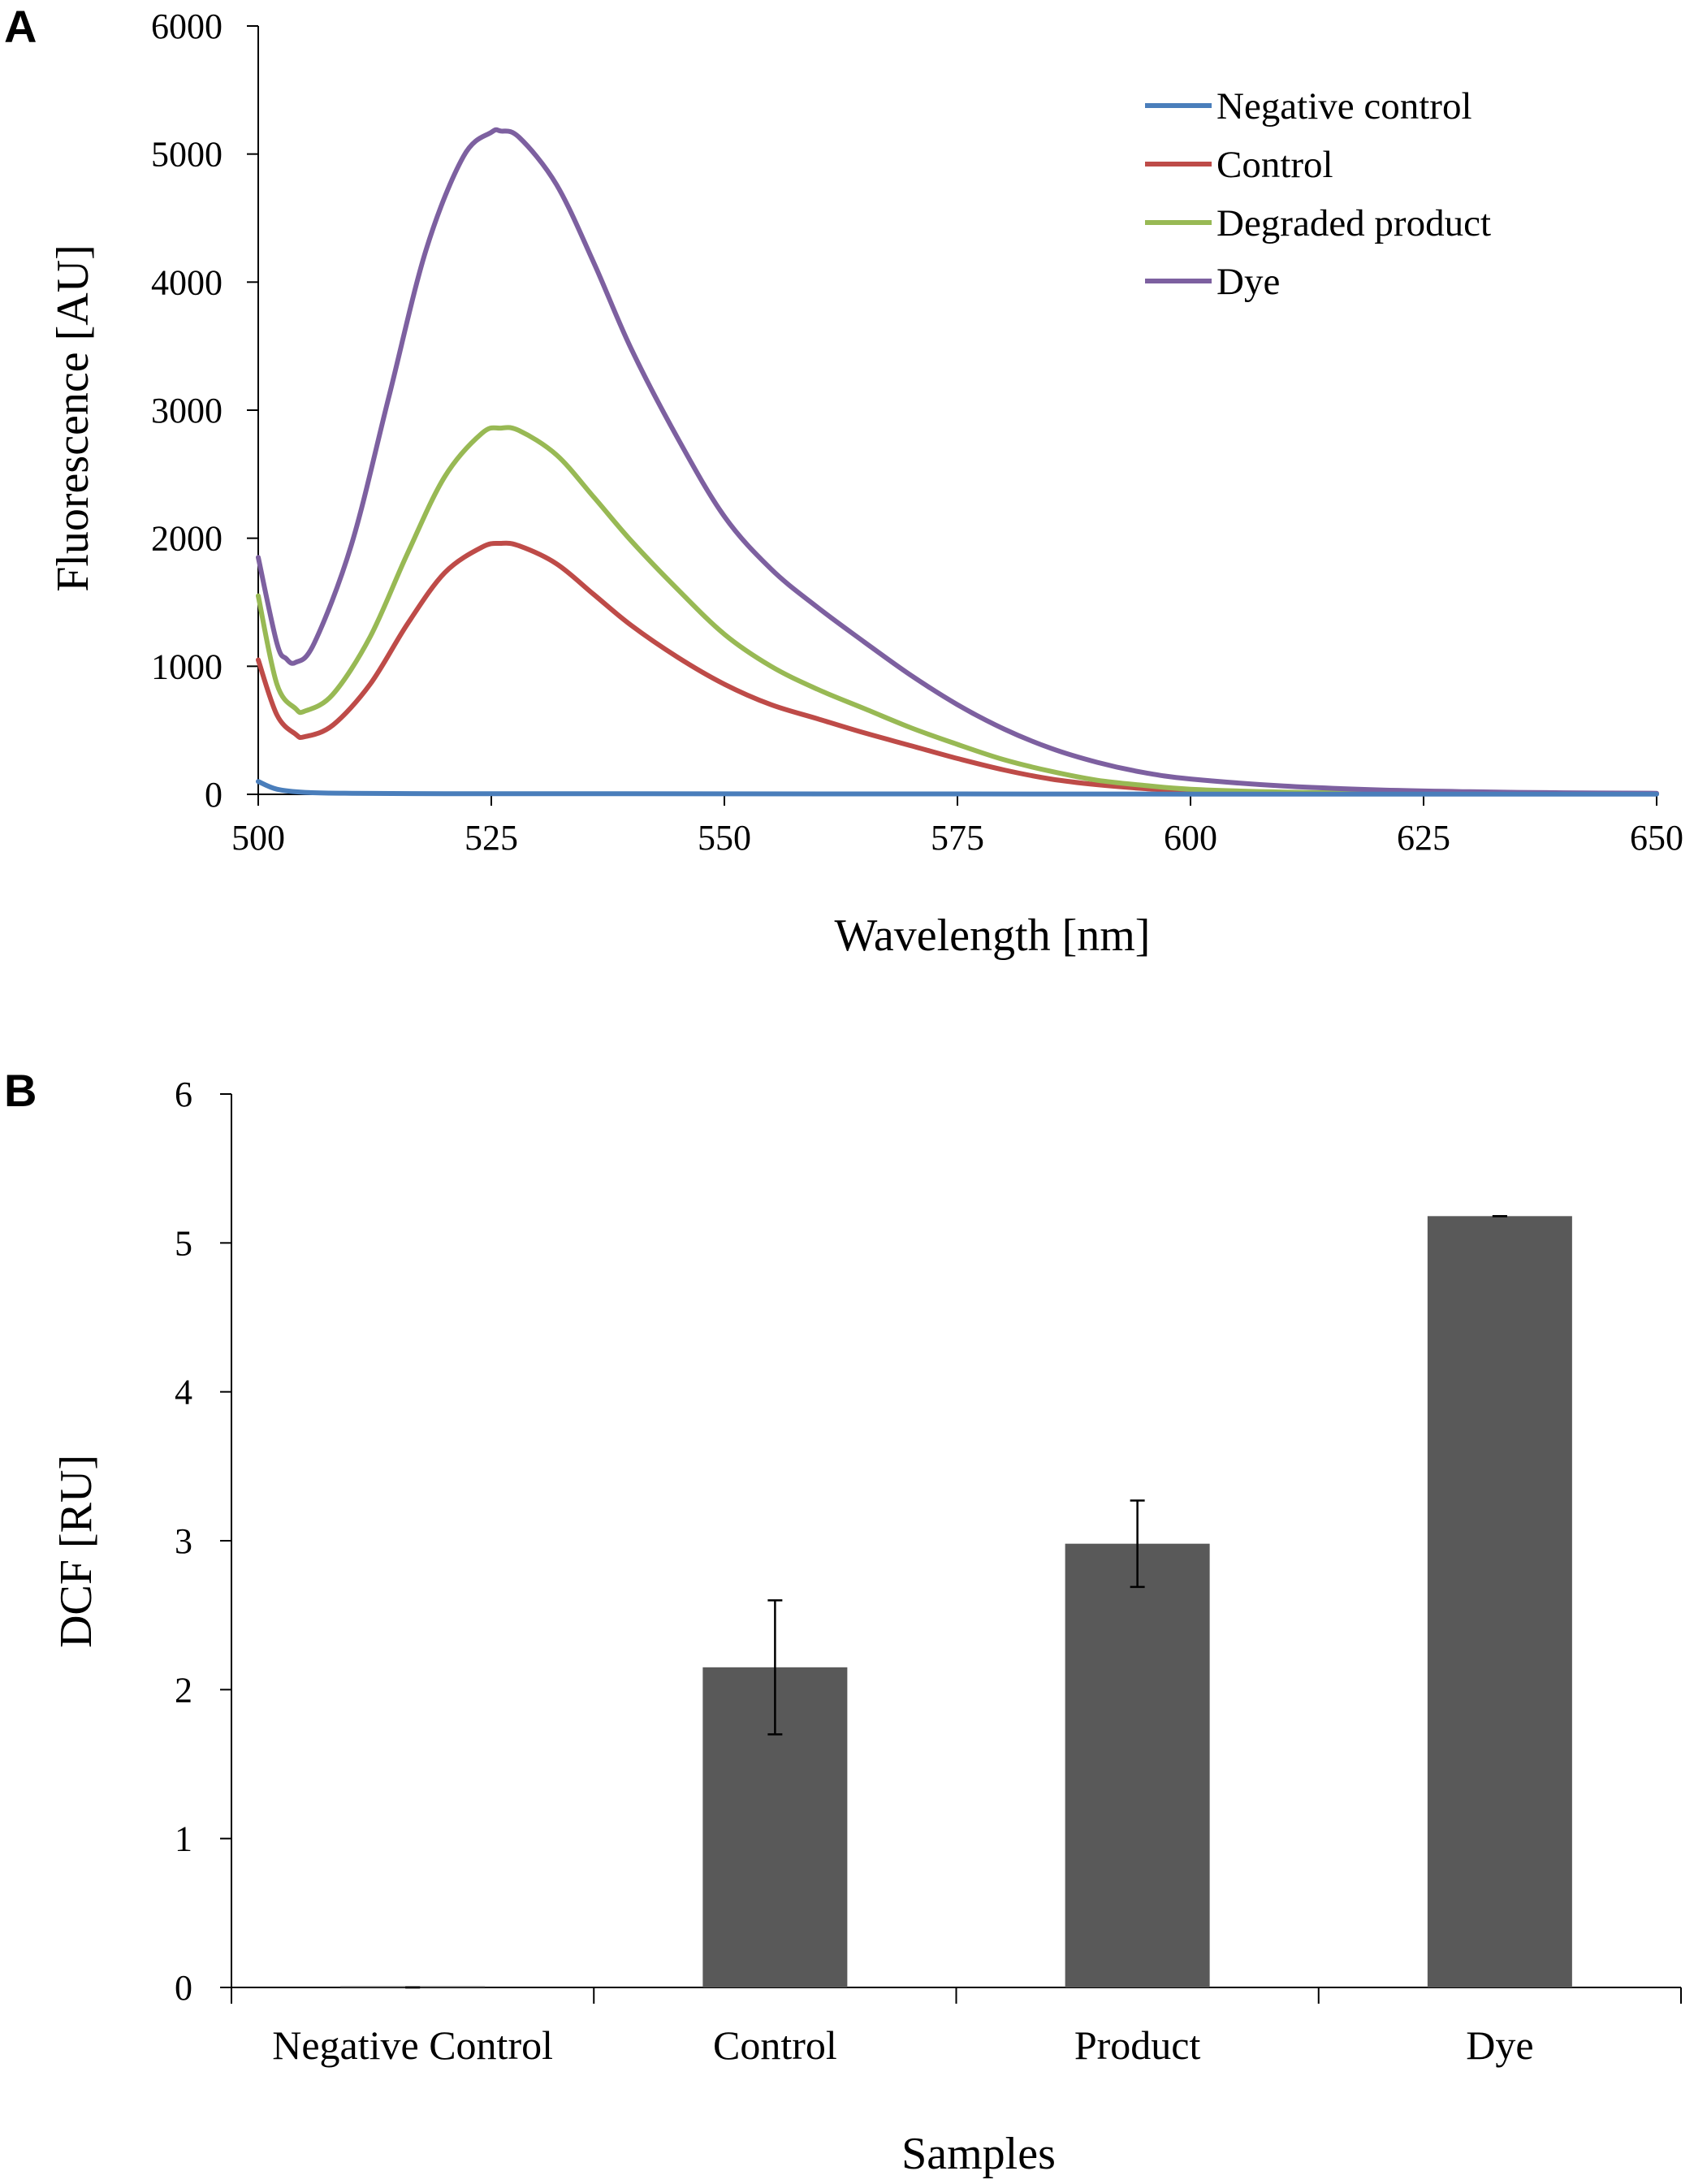 This screenshot has width=1694, height=2184. I want to click on panel-a-x-tick-label: 550, so click(724, 838).